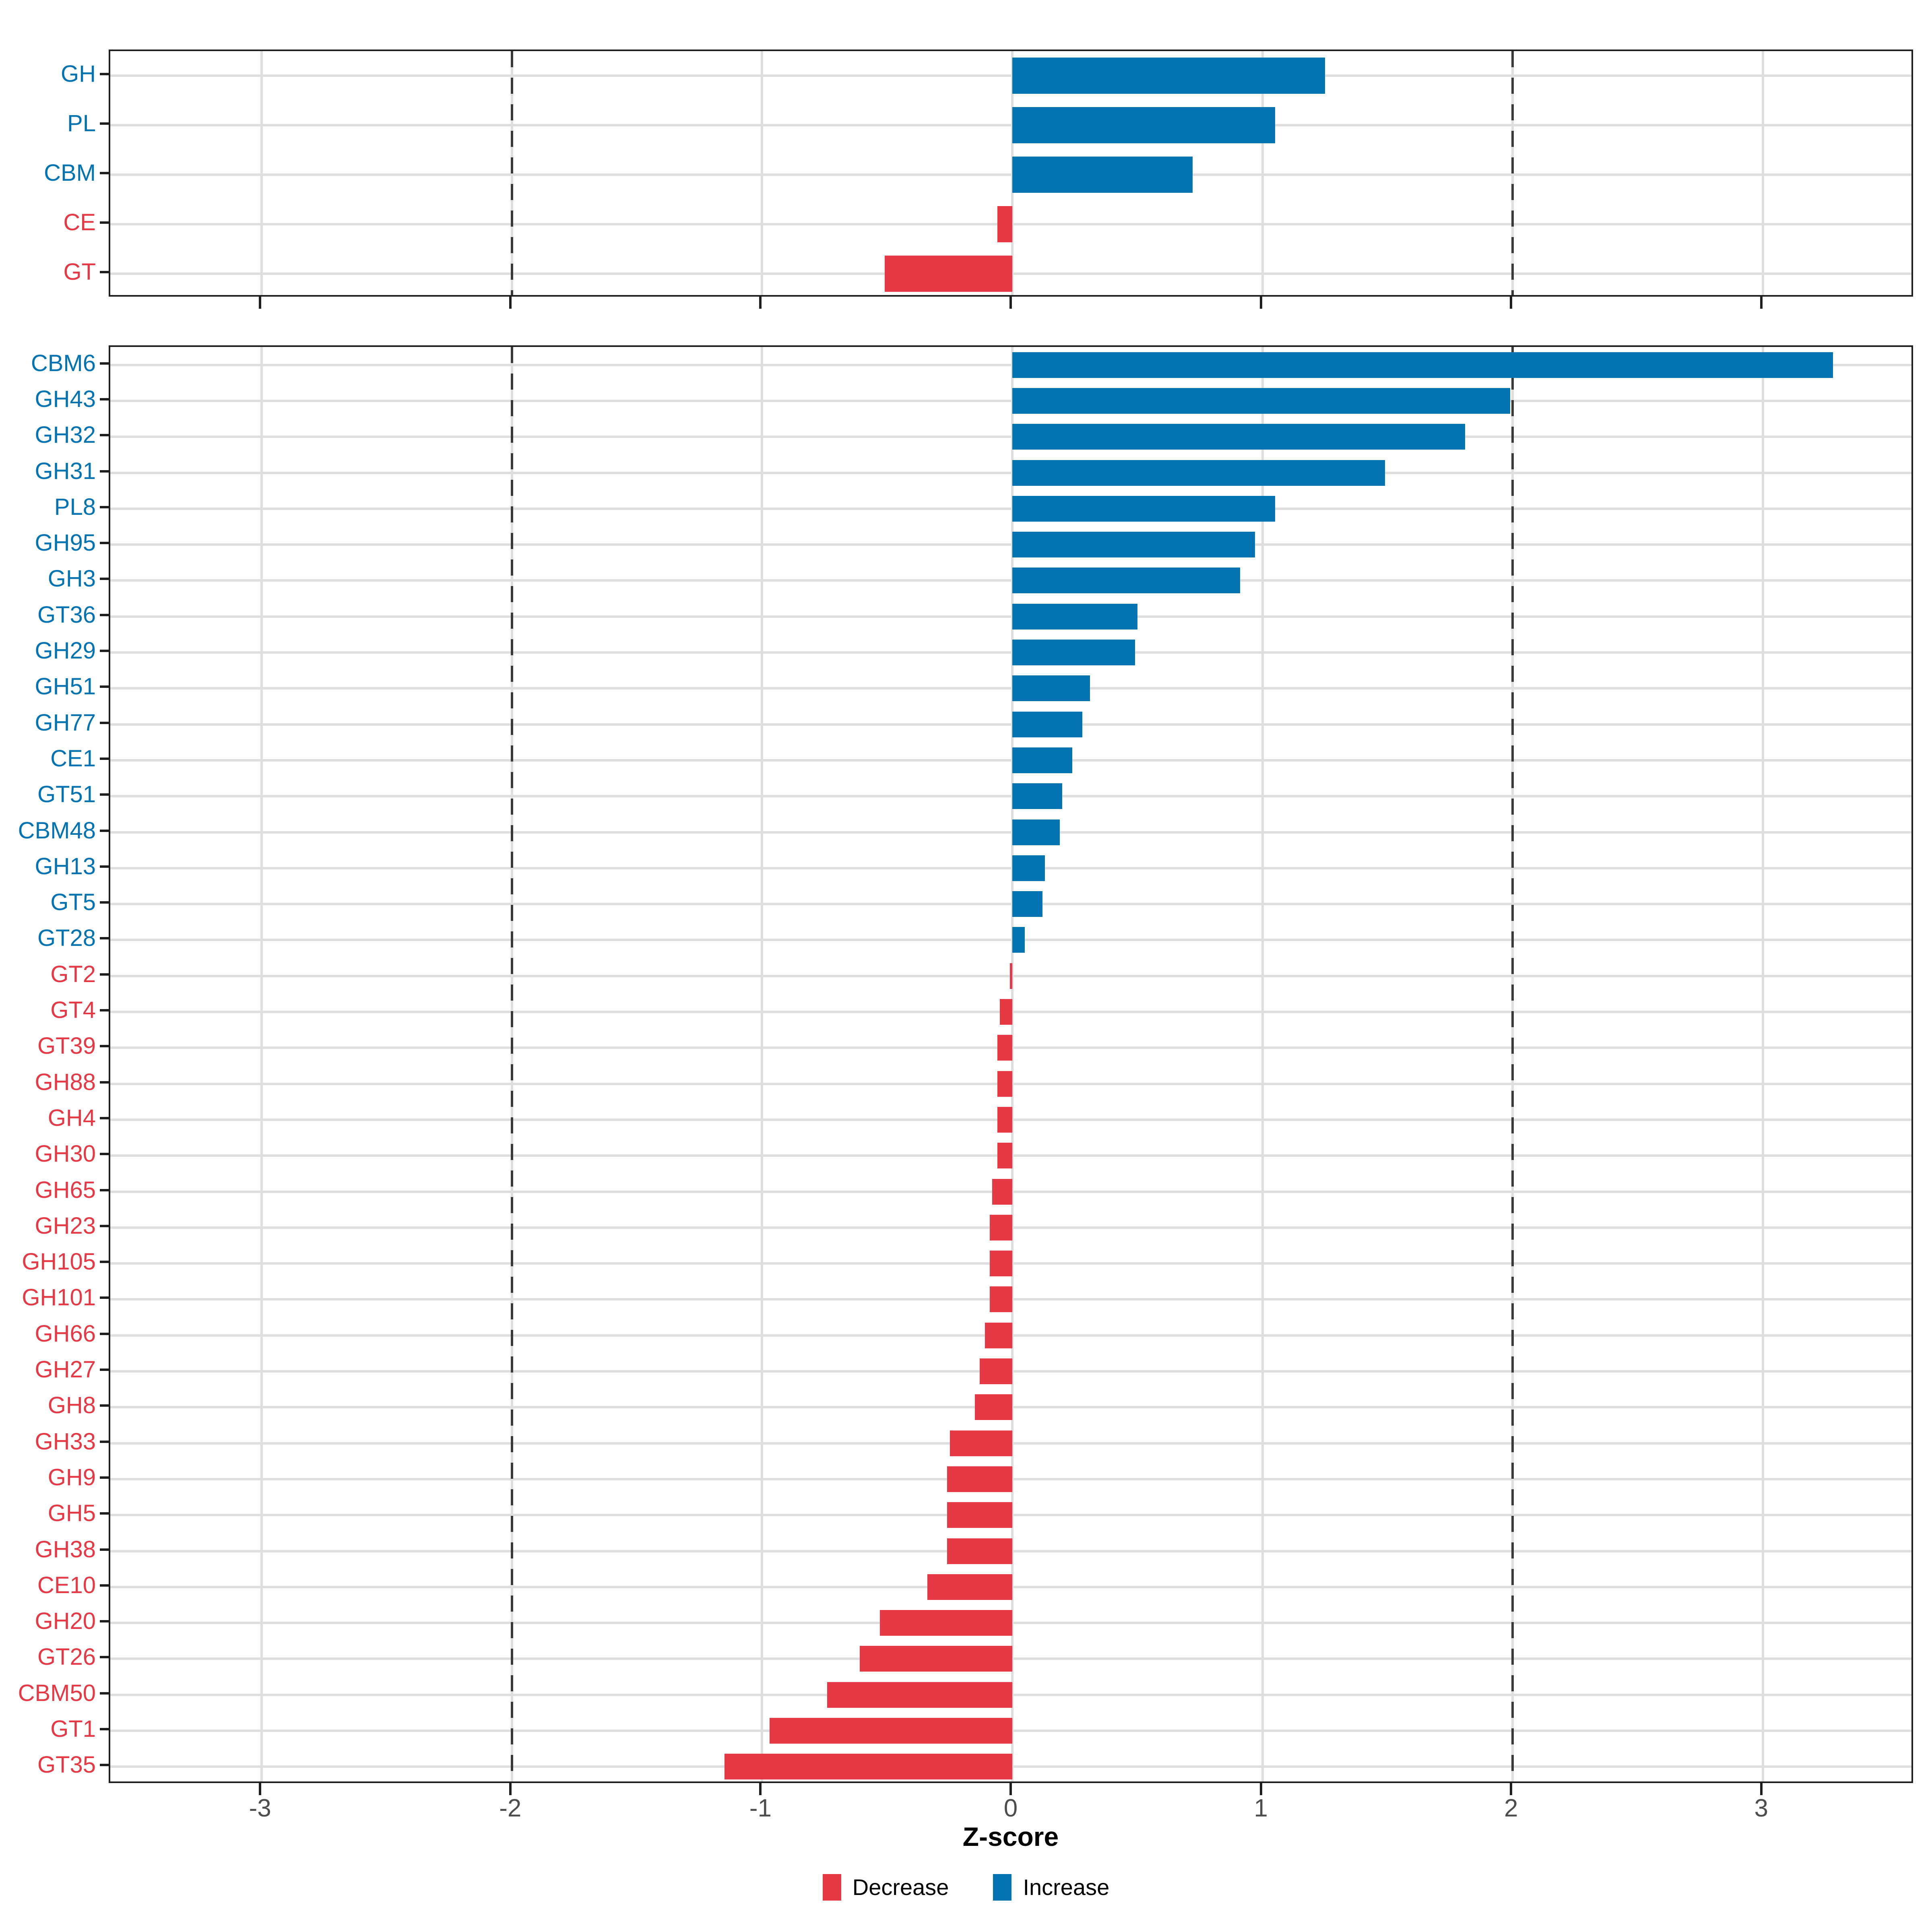 This screenshot has width=1932, height=1932. I want to click on y-label-GT28: GT28, so click(66, 938).